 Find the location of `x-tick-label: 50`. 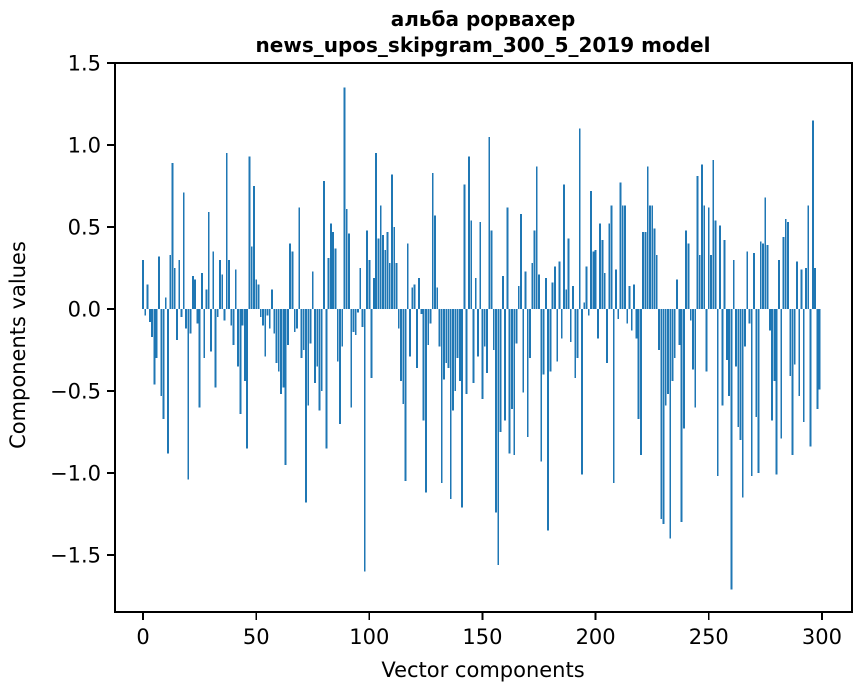

x-tick-label: 50 is located at coordinates (256, 637).